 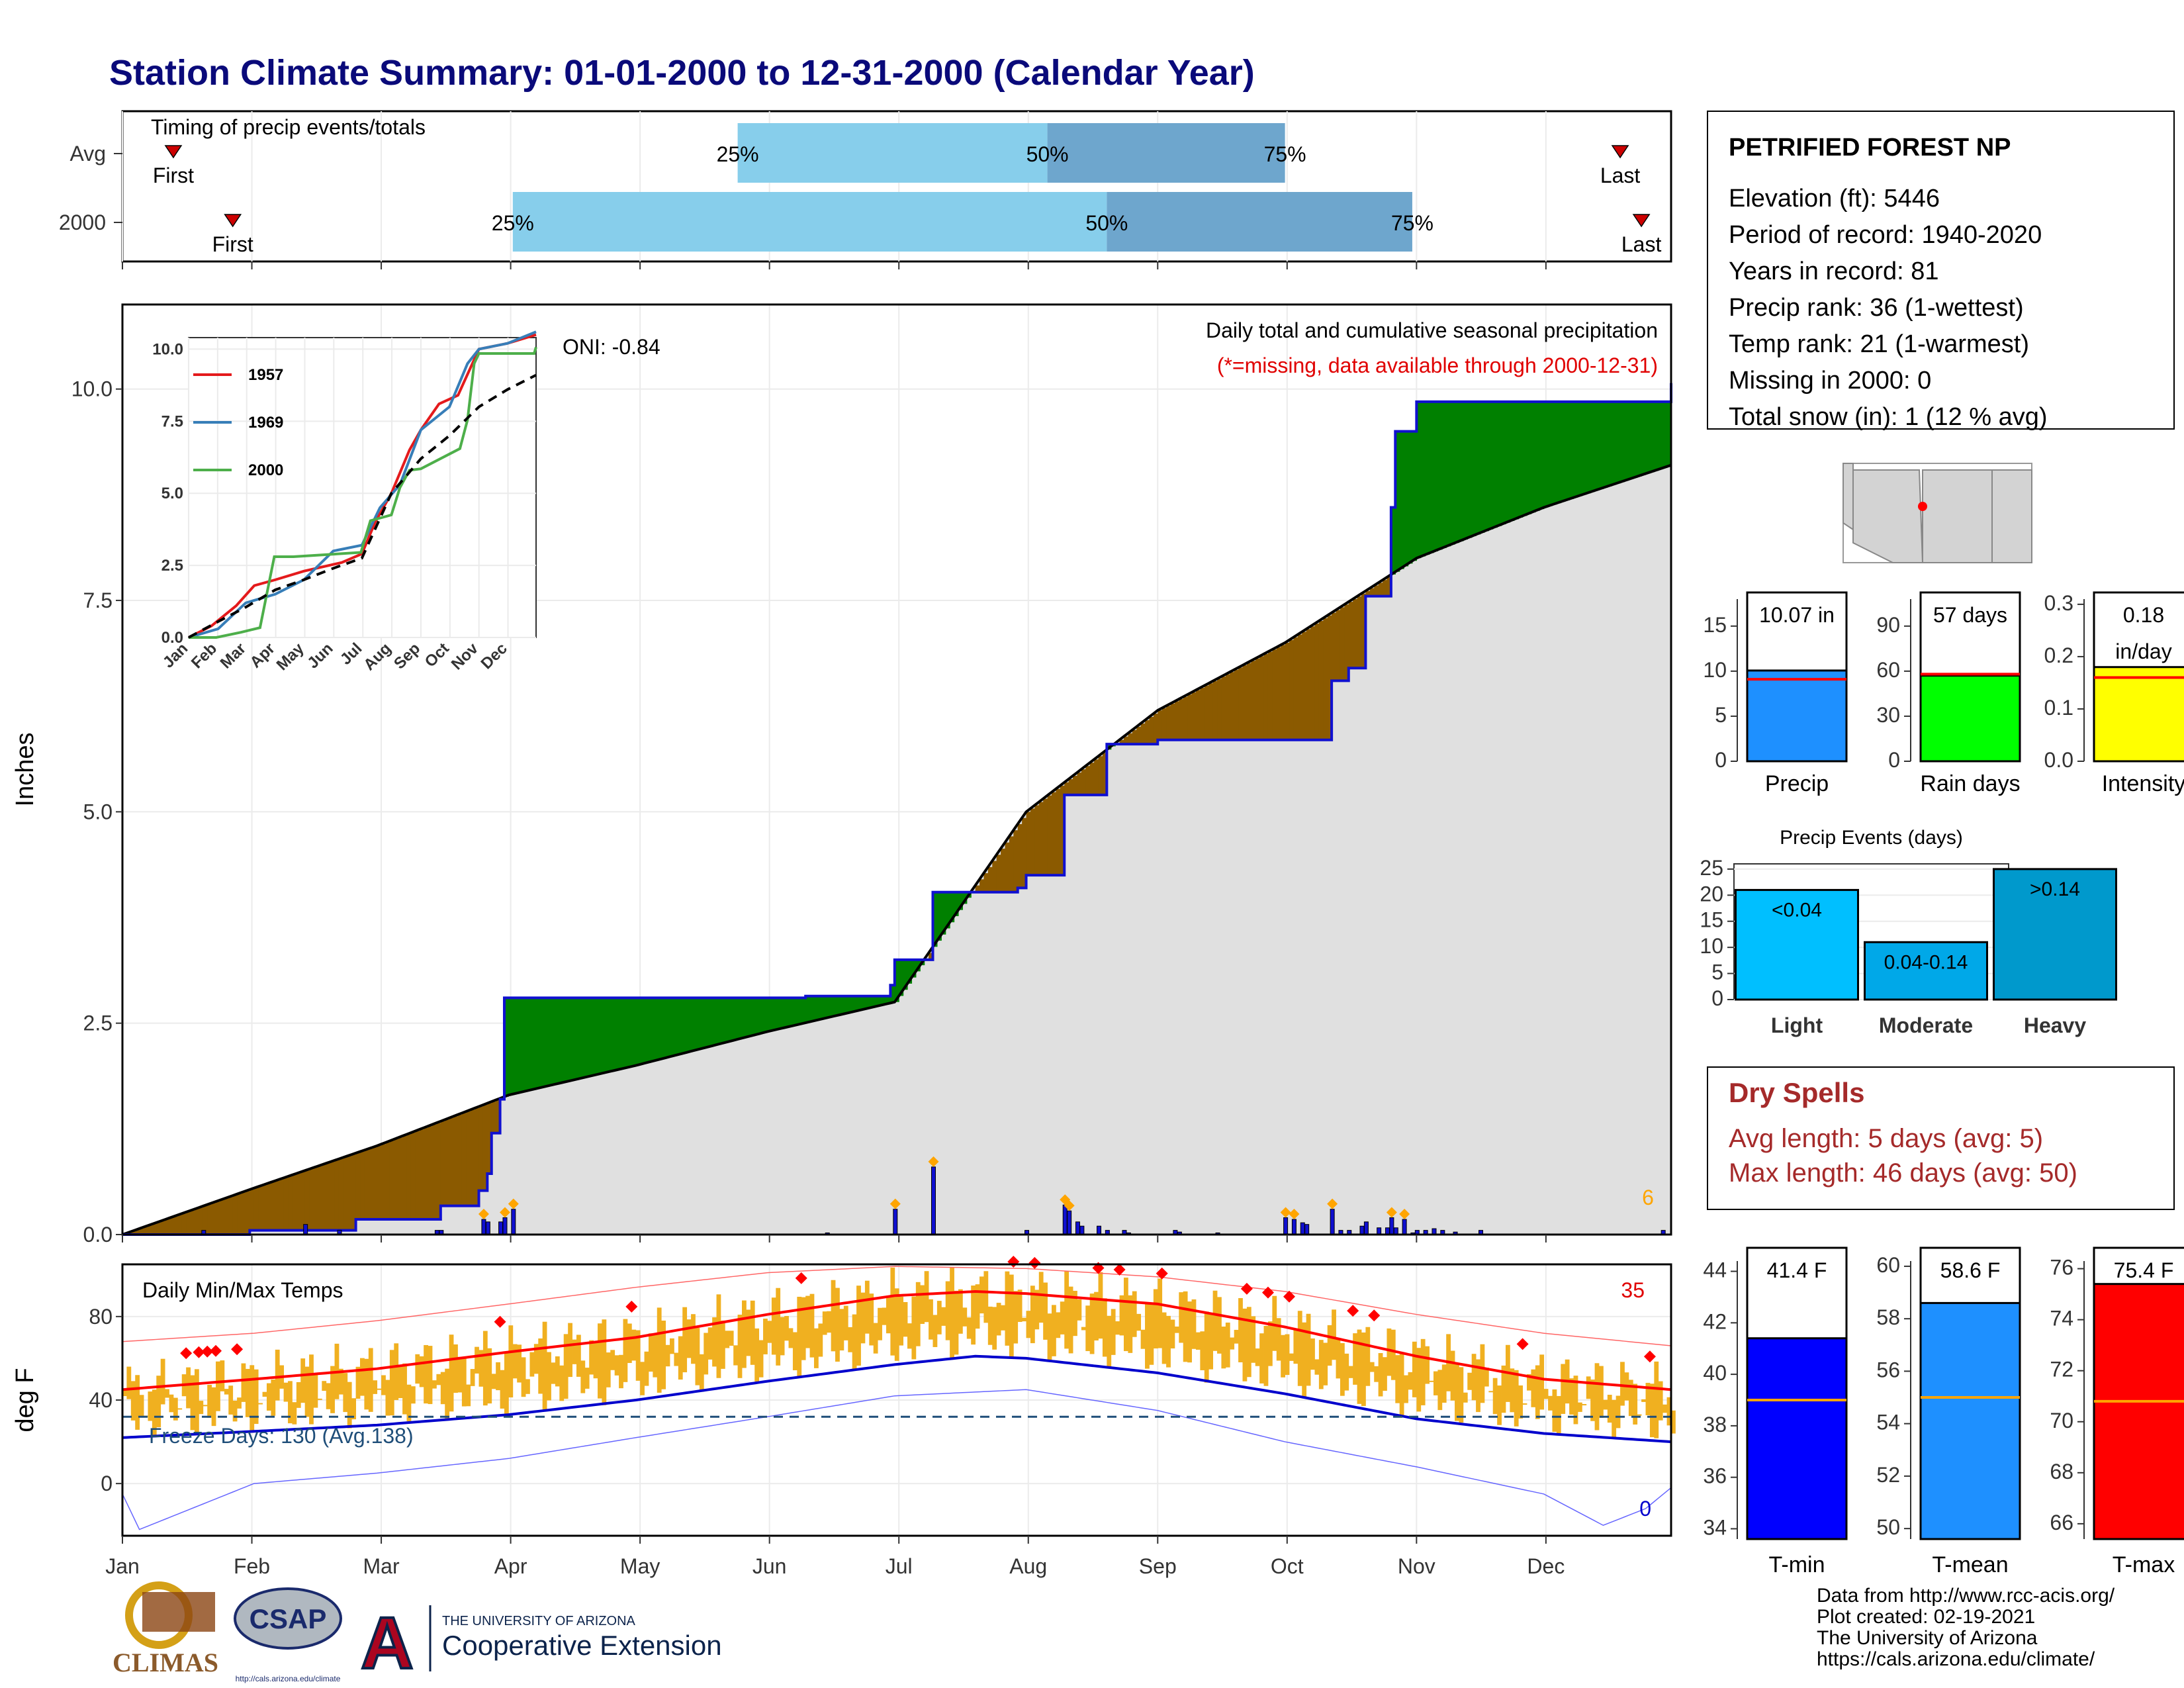 What do you see at coordinates (2144, 1270) in the screenshot?
I see `summary-value-label: 75.4 F` at bounding box center [2144, 1270].